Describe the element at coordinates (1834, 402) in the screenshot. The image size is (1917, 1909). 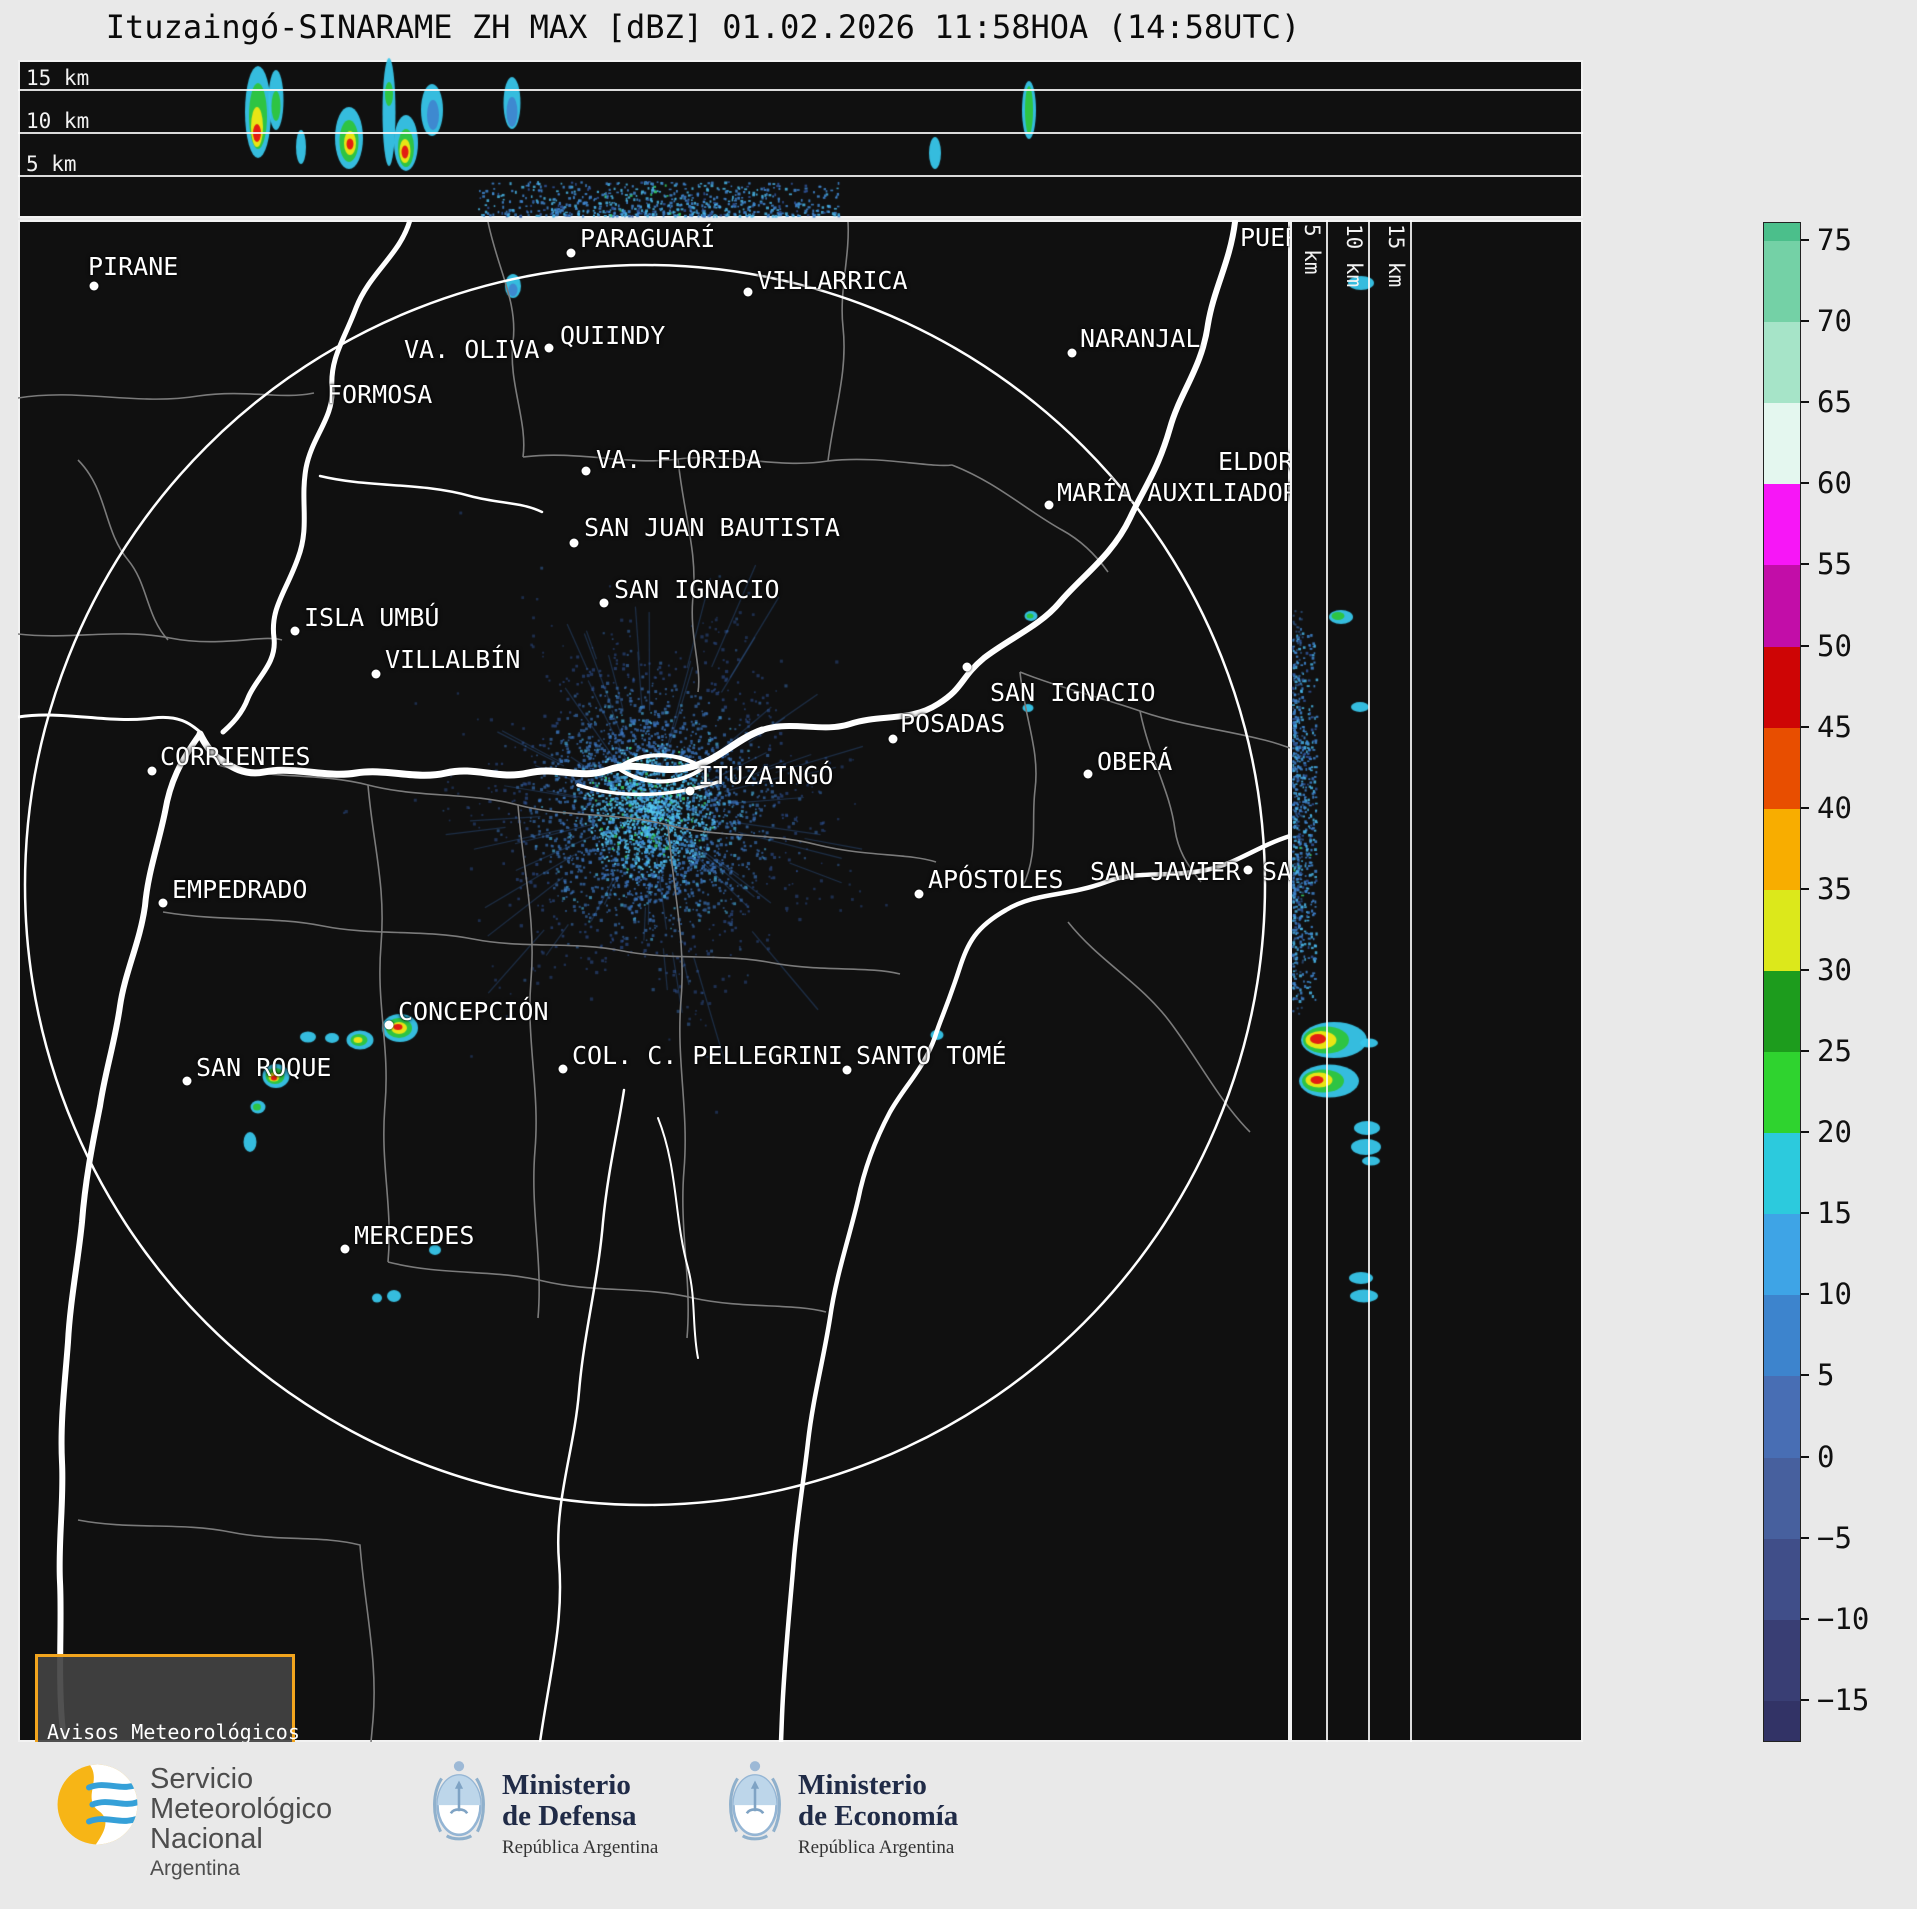
I see `colorbar-tick-label: 65` at that location.